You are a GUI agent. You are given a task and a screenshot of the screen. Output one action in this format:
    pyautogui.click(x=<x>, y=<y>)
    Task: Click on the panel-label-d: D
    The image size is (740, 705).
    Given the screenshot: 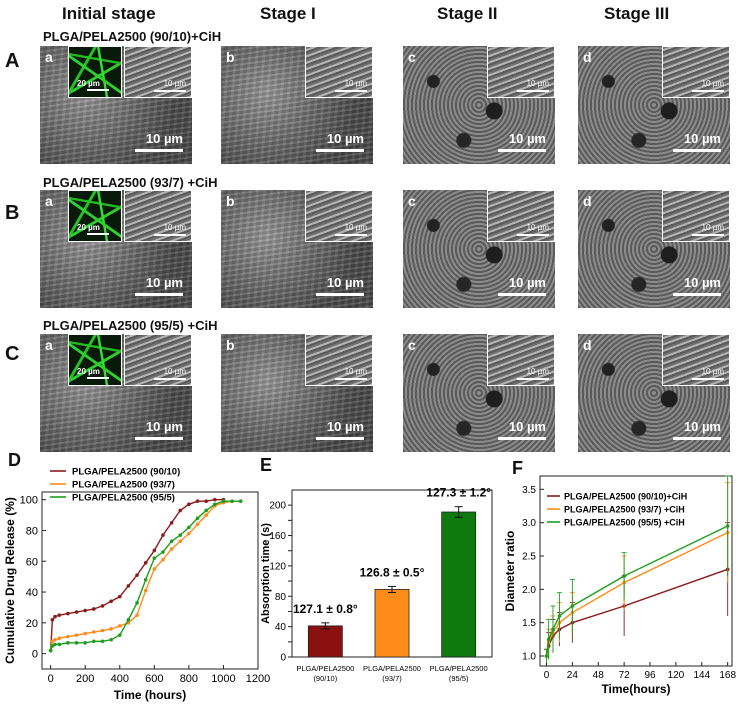 What is the action you would take?
    pyautogui.click(x=14, y=460)
    